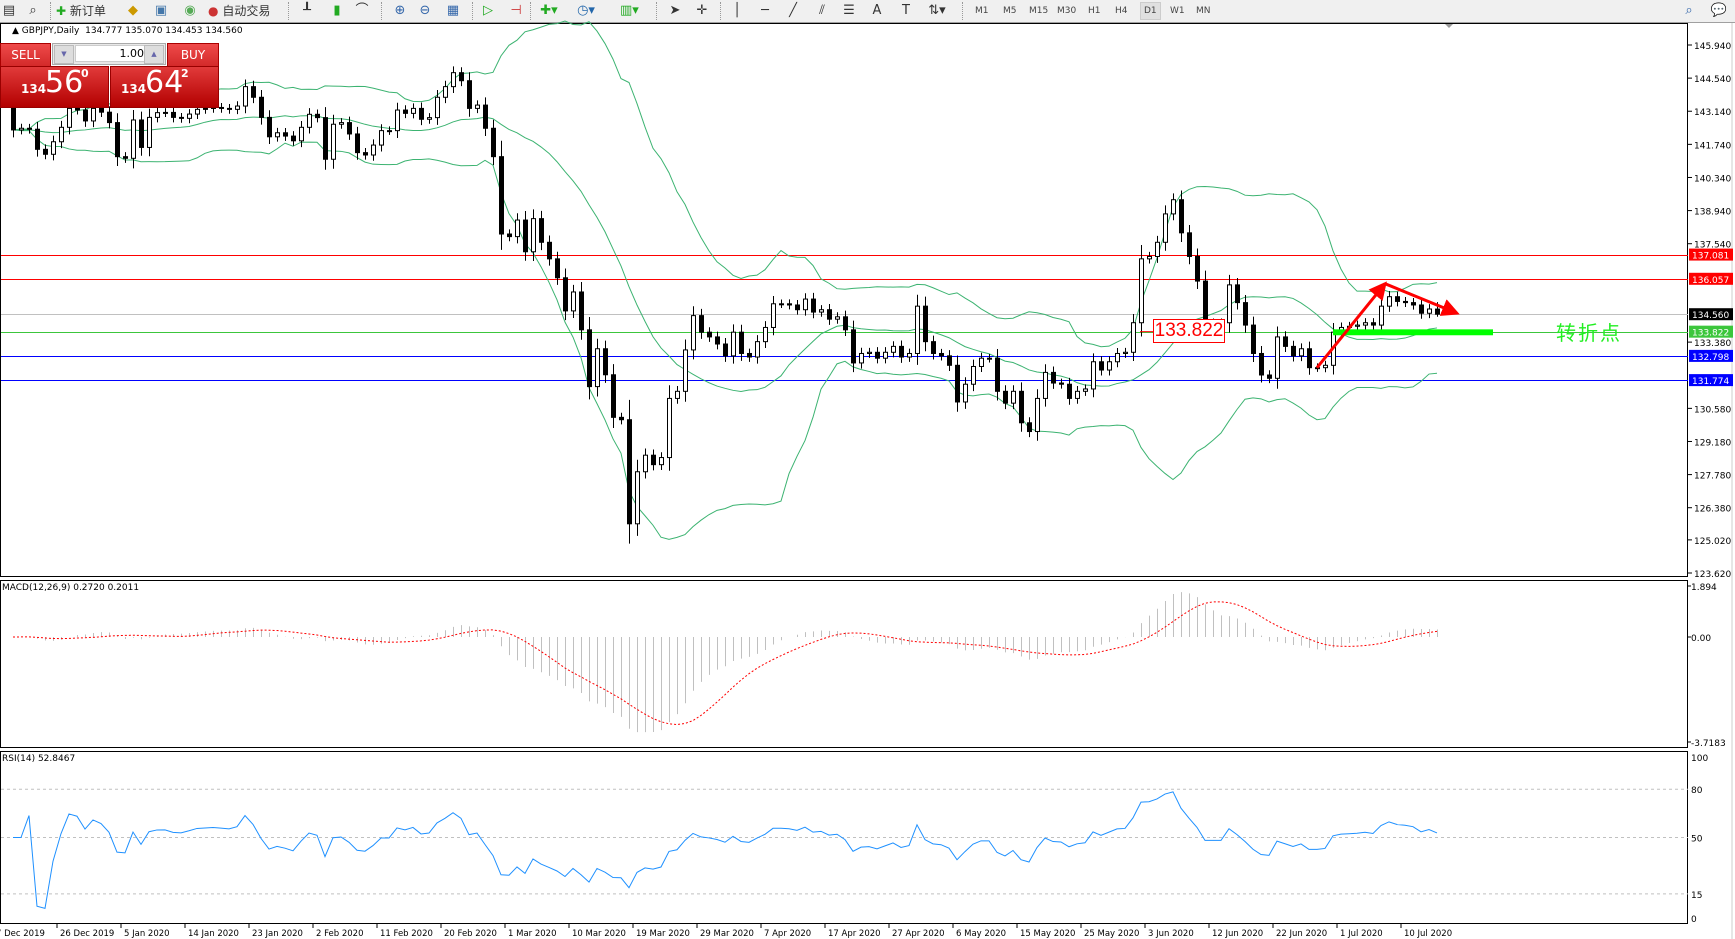  I want to click on fibonacci-icon: ☰, so click(849, 10).